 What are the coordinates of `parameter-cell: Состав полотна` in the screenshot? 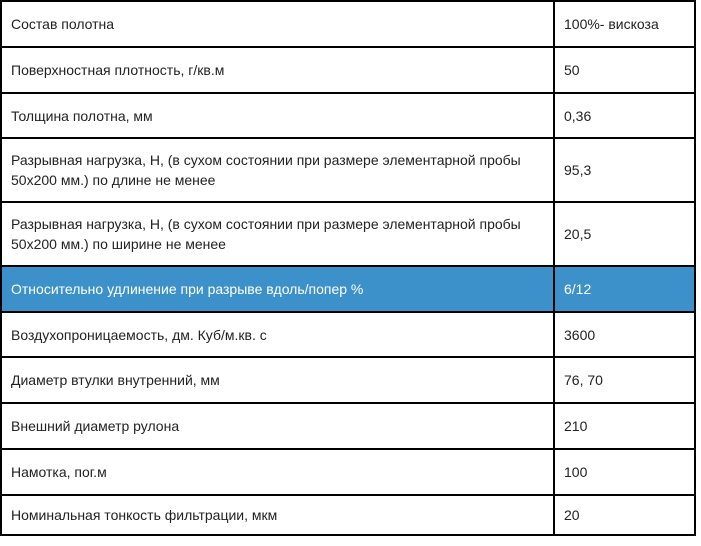 It's located at (277, 24).